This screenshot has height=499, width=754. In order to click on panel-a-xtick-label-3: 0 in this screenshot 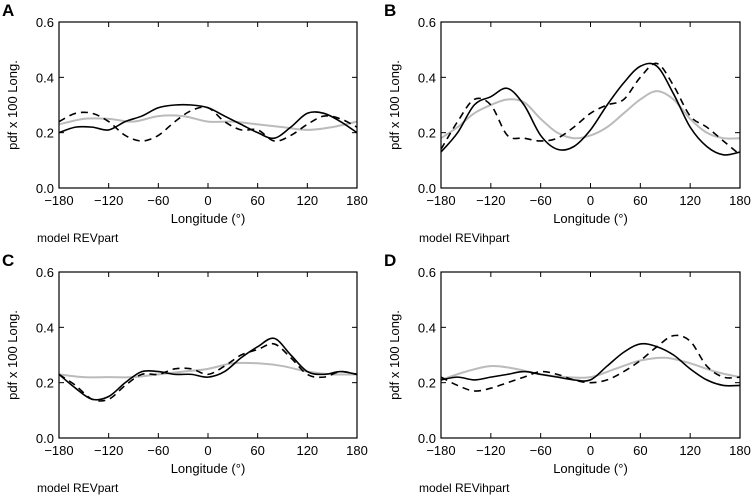, I will do `click(207, 200)`.